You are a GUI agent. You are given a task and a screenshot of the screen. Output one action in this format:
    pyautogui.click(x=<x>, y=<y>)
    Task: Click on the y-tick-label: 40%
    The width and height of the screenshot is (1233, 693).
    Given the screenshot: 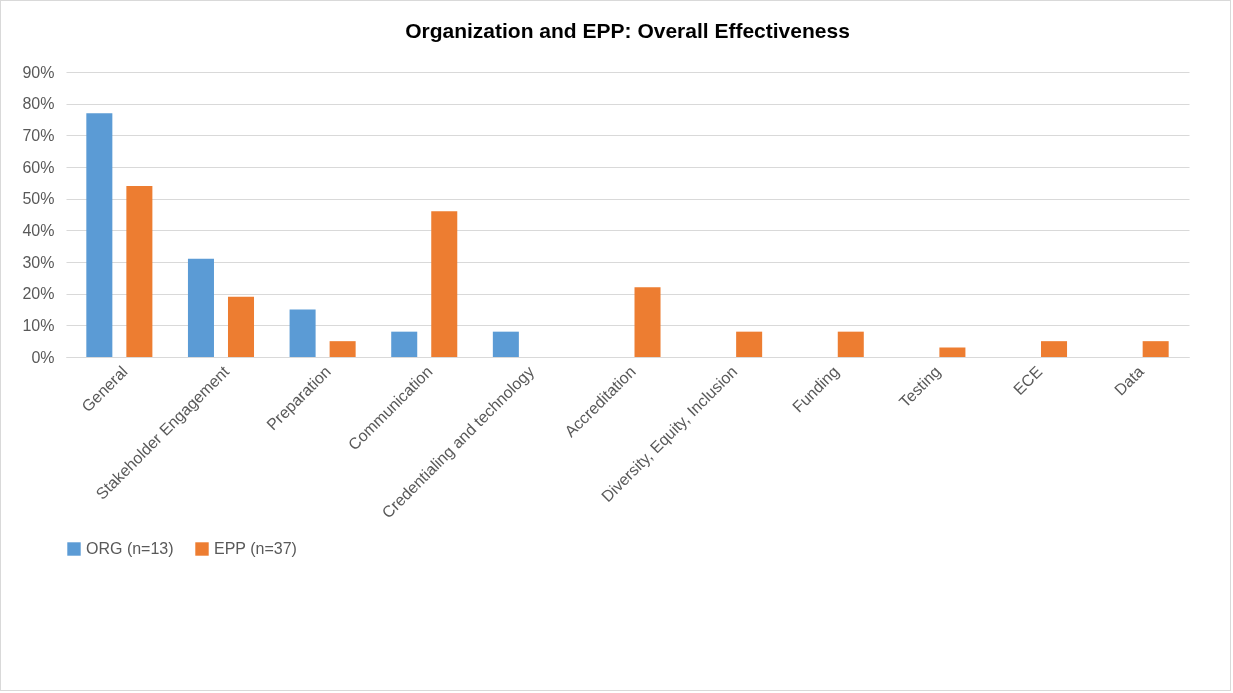 What is the action you would take?
    pyautogui.click(x=38, y=230)
    